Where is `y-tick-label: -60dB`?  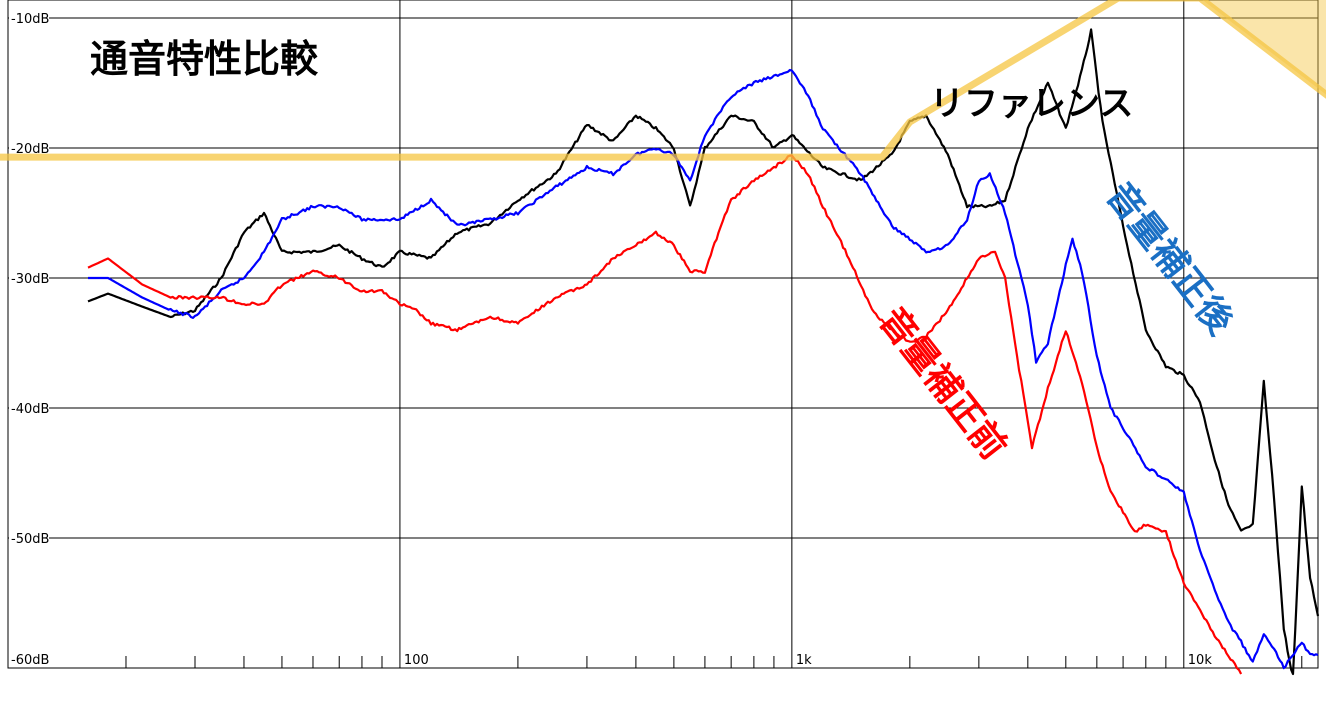
y-tick-label: -60dB is located at coordinates (30, 660).